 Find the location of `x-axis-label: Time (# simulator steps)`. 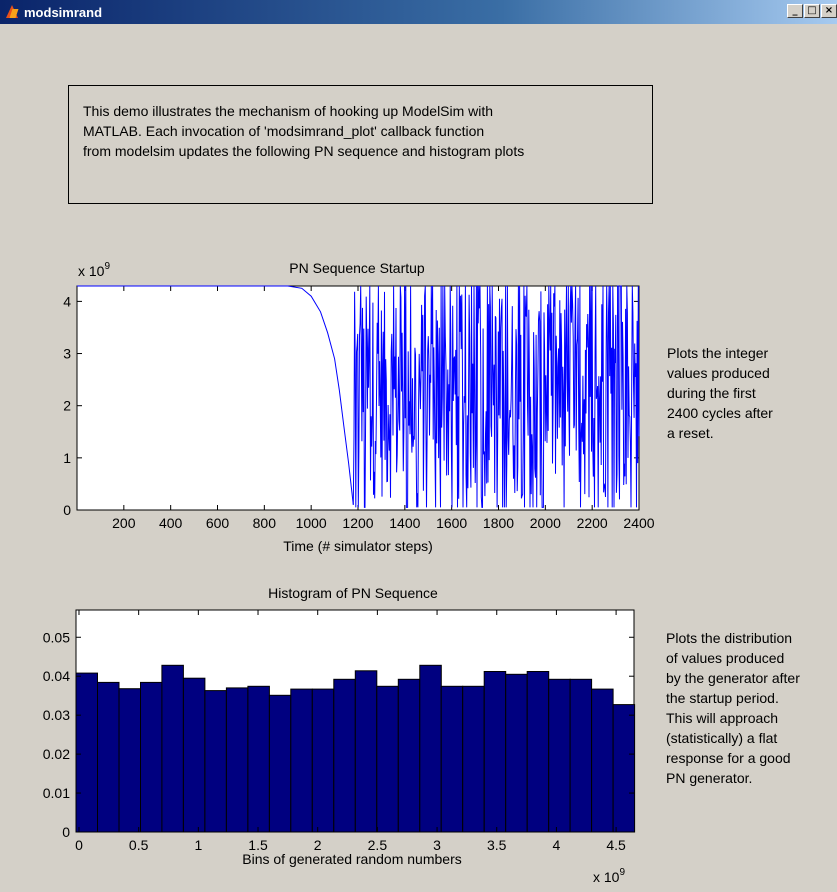

x-axis-label: Time (# simulator steps) is located at coordinates (358, 546).